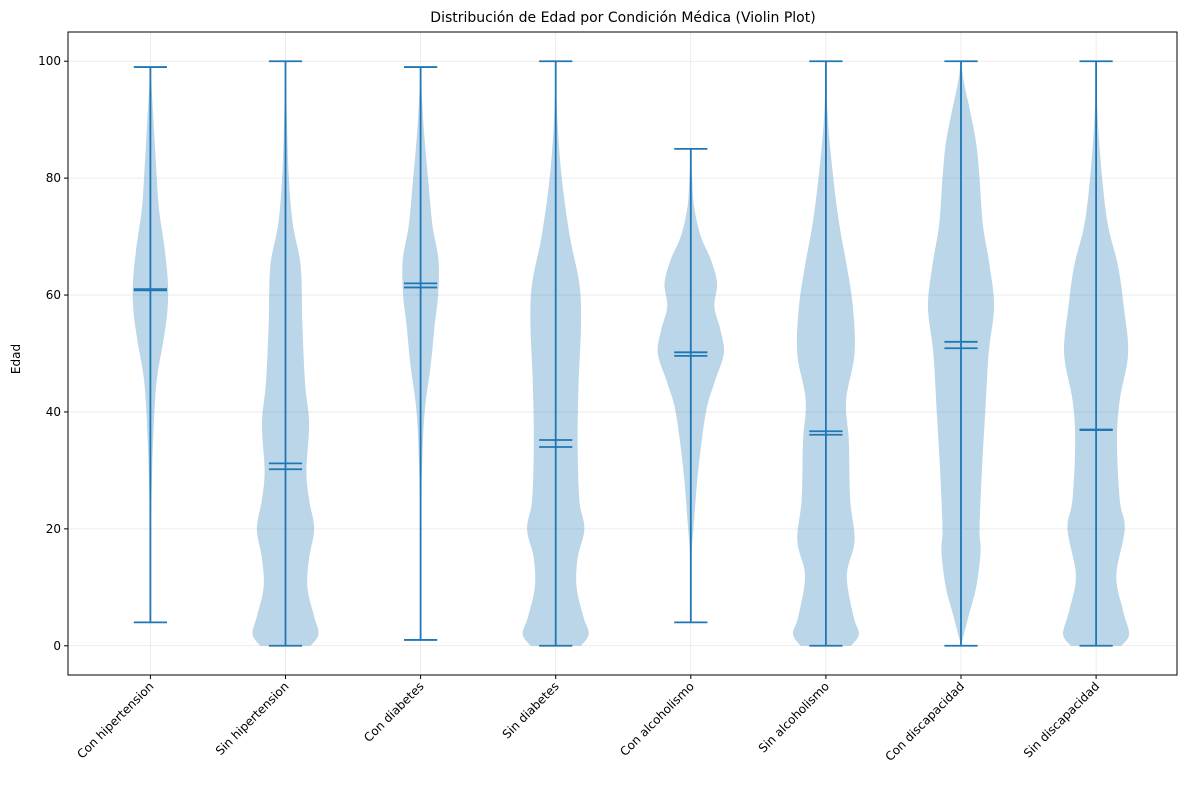 The width and height of the screenshot is (1189, 790). Describe the element at coordinates (115, 720) in the screenshot. I see `x-tick-label: Con hipertension` at that location.